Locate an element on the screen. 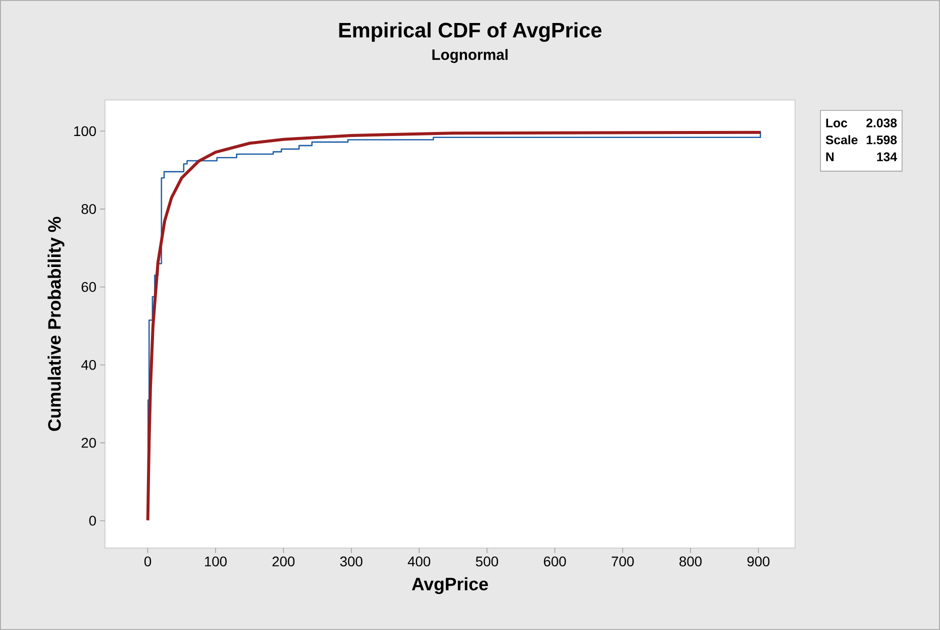  x-tick-label: 500 is located at coordinates (487, 561).